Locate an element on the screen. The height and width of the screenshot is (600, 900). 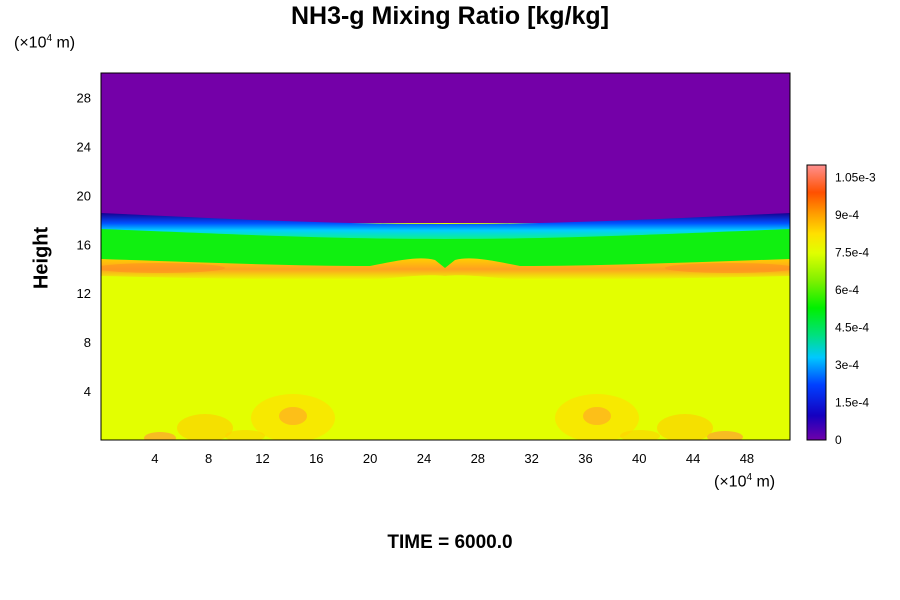
y-tick-label: 28 is located at coordinates (84, 97).